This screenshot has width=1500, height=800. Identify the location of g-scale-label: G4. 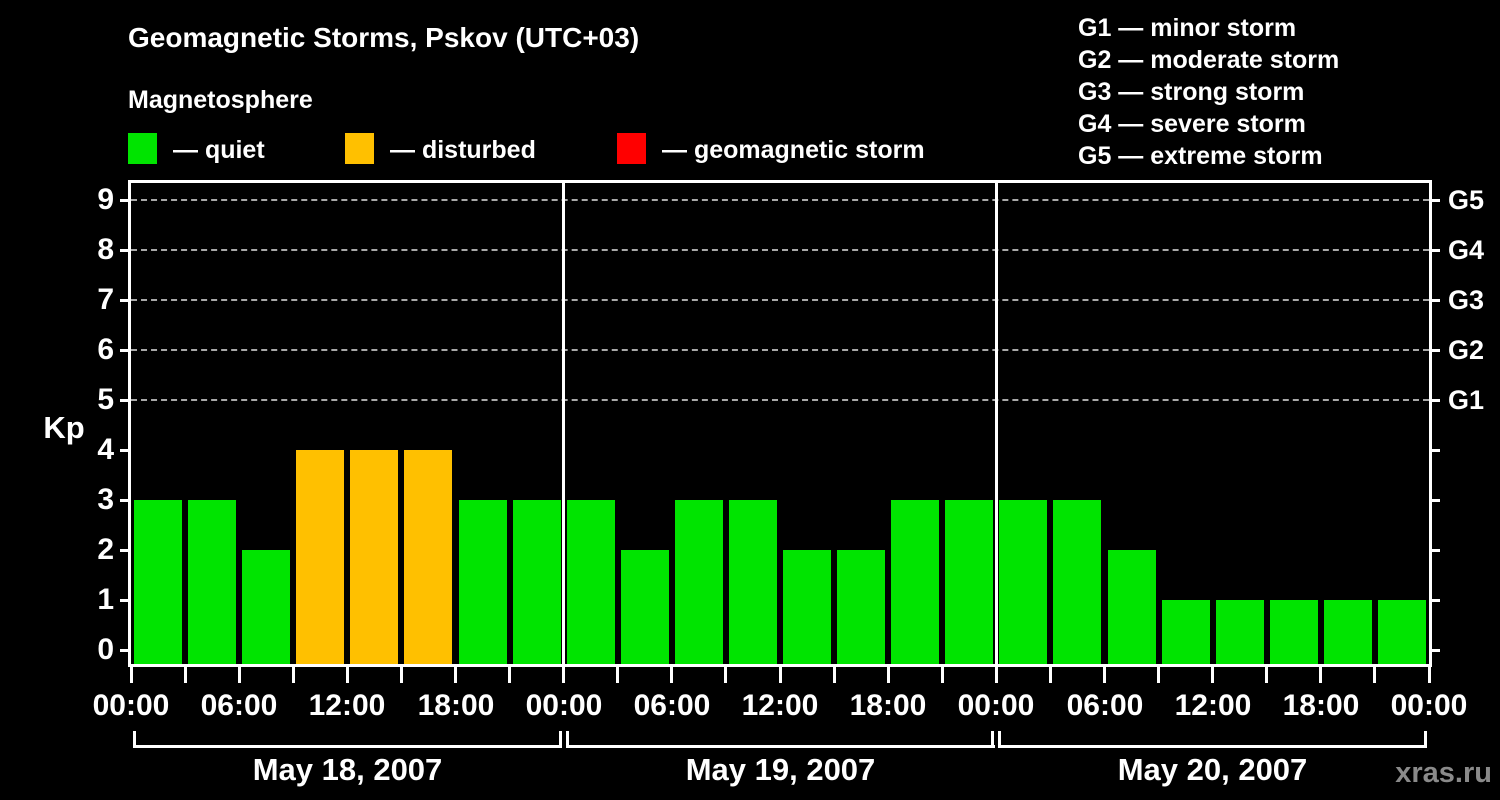
(1466, 250).